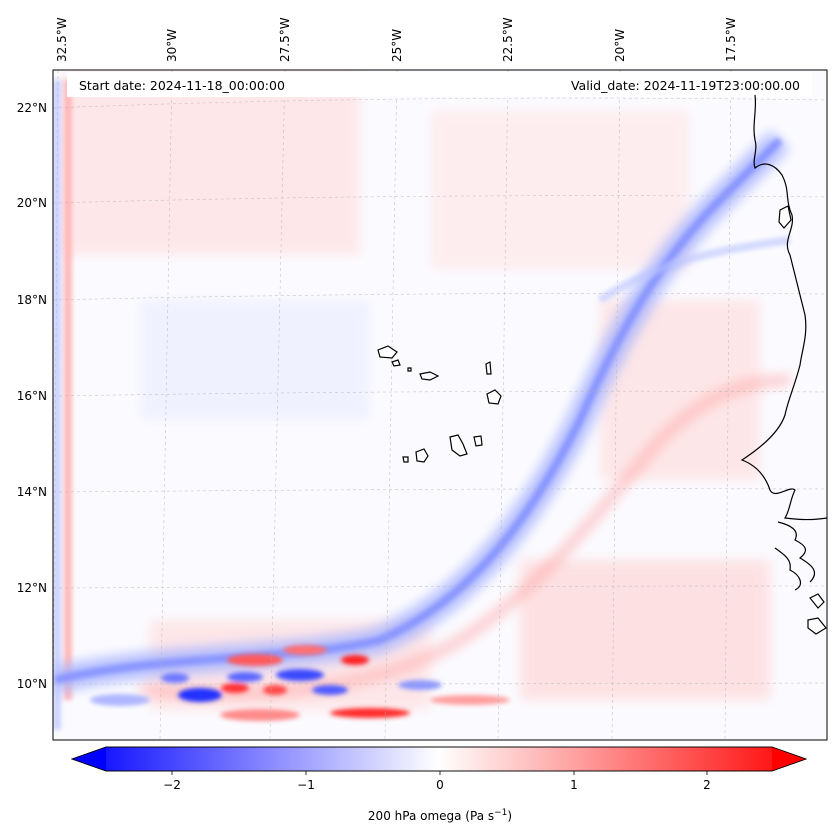 The image size is (837, 839). Describe the element at coordinates (32, 300) in the screenshot. I see `lat-label: 18°N` at that location.